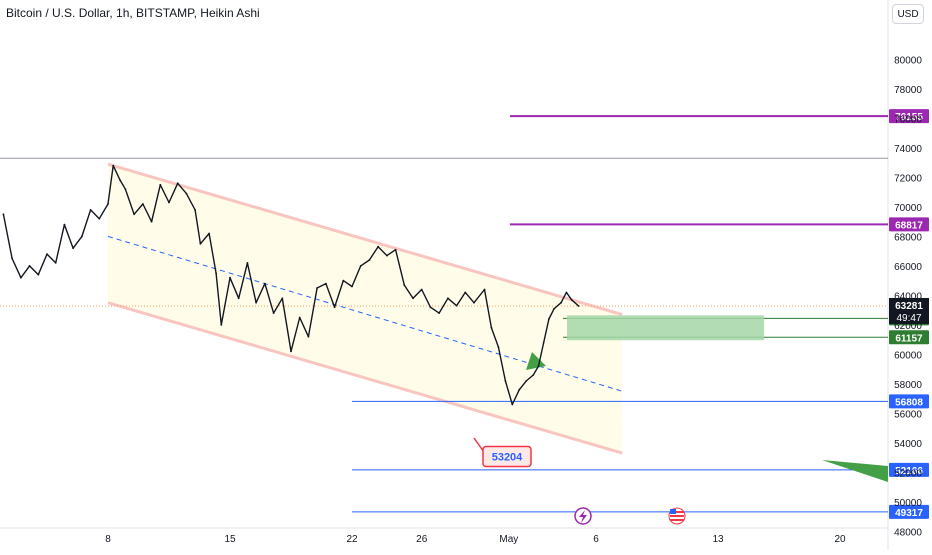 This screenshot has height=555, width=932. What do you see at coordinates (908, 237) in the screenshot?
I see `y-tick-label: 68000` at bounding box center [908, 237].